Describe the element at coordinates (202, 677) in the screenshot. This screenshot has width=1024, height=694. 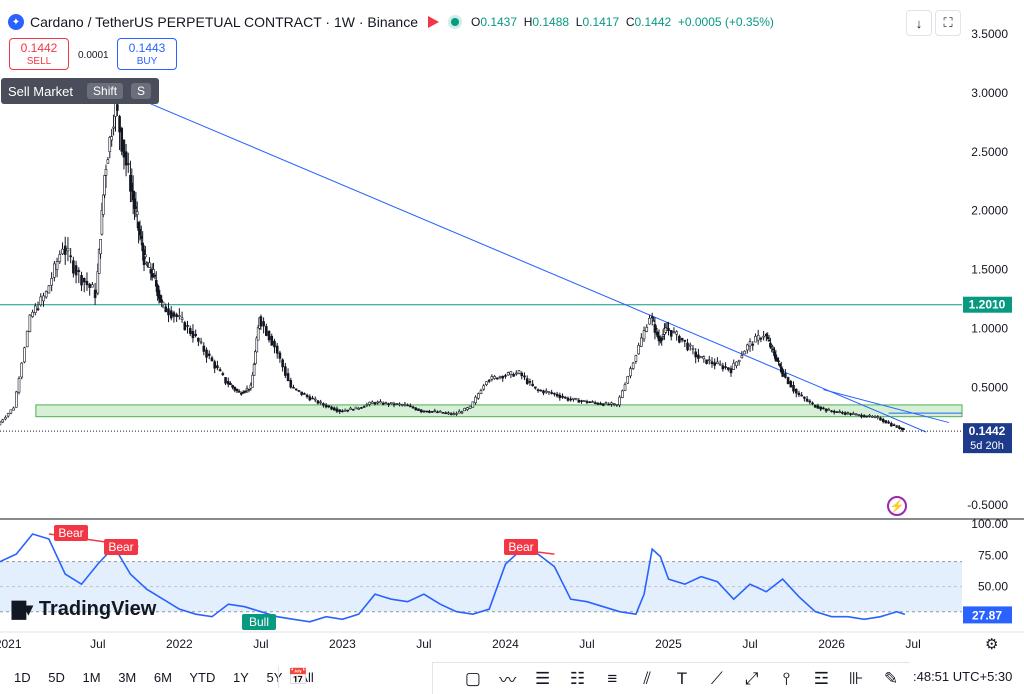
I see `range-ytd: YTD` at that location.